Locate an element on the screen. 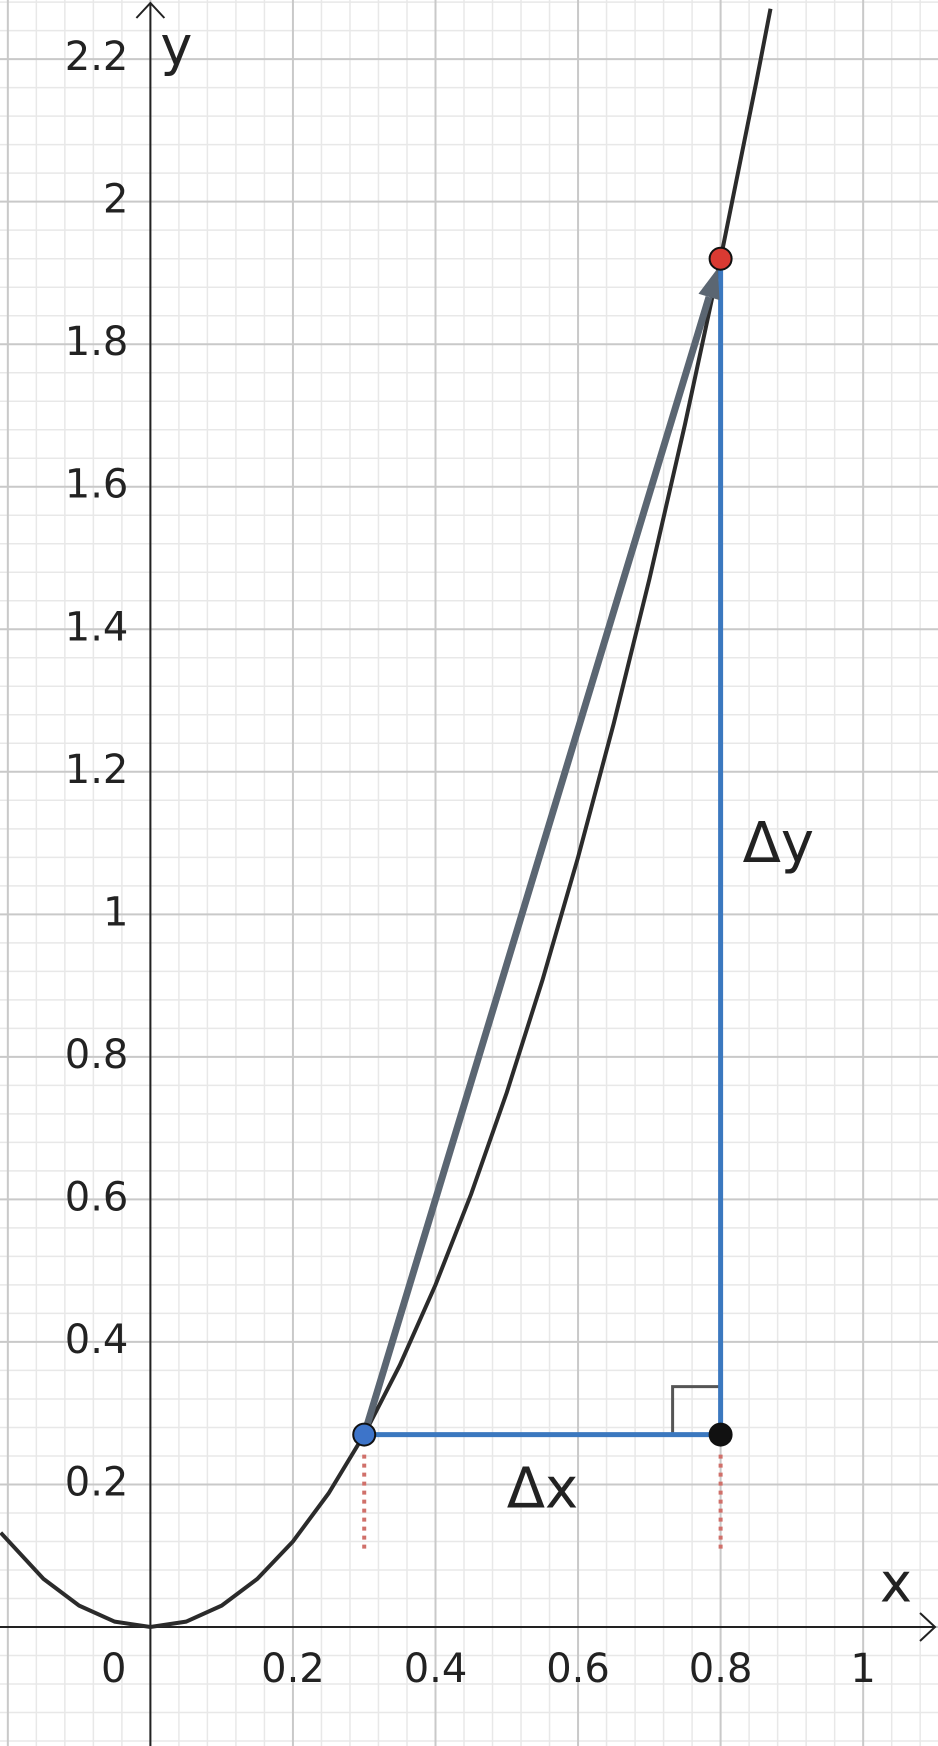 This screenshot has height=1746, width=938. y-tick-label: 1.4 is located at coordinates (97, 627).